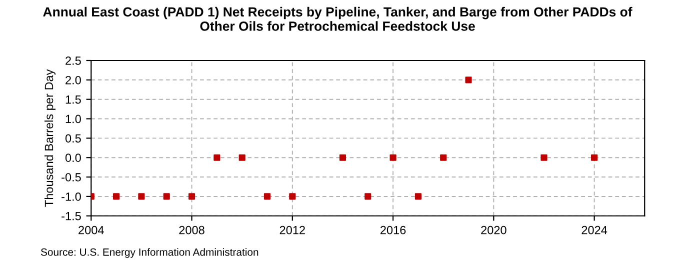 The height and width of the screenshot is (275, 675). I want to click on y-tick-label: -1.5, so click(71, 216).